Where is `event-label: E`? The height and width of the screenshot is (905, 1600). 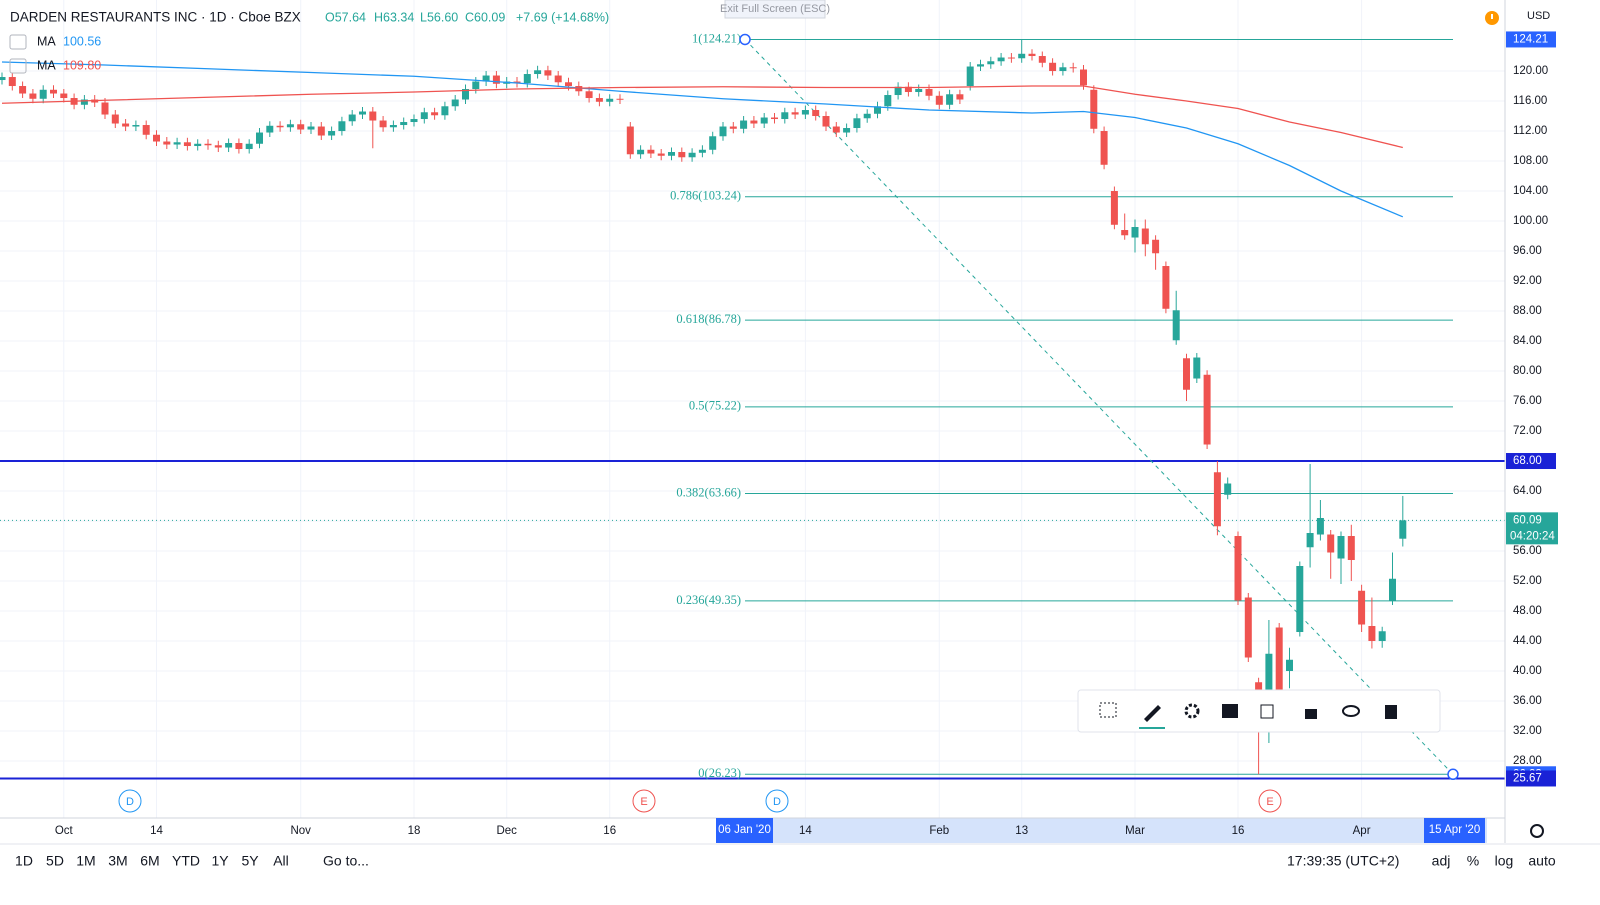 event-label: E is located at coordinates (643, 802).